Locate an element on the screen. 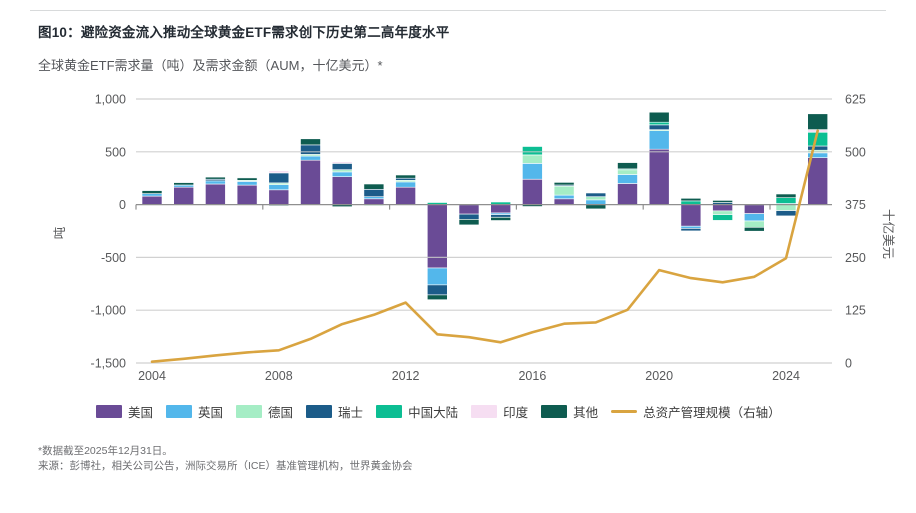 Image resolution: width=916 pixels, height=513 pixels. legend-item-aum-line: 总资产管理规模（右轴） is located at coordinates (696, 411).